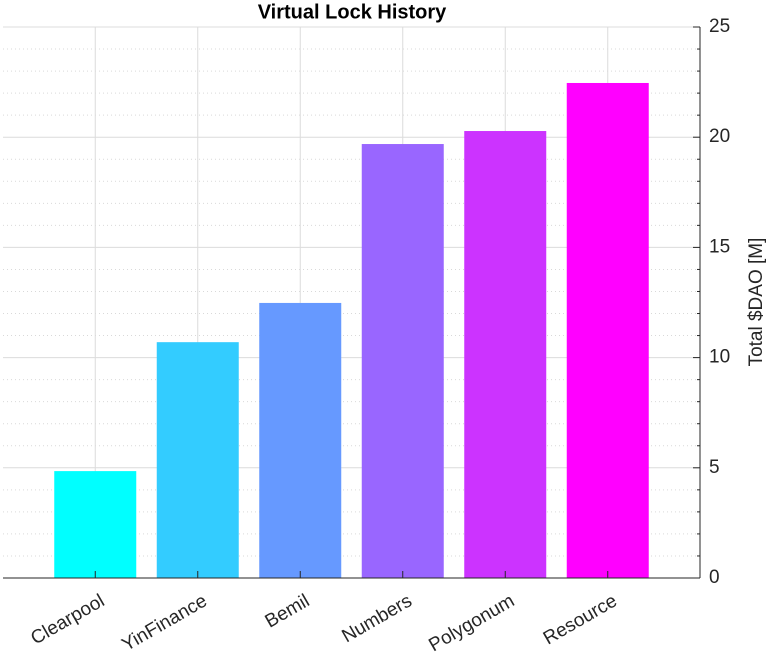 Image resolution: width=769 pixels, height=658 pixels. What do you see at coordinates (377, 618) in the screenshot?
I see `x-tick-label: Numbers` at bounding box center [377, 618].